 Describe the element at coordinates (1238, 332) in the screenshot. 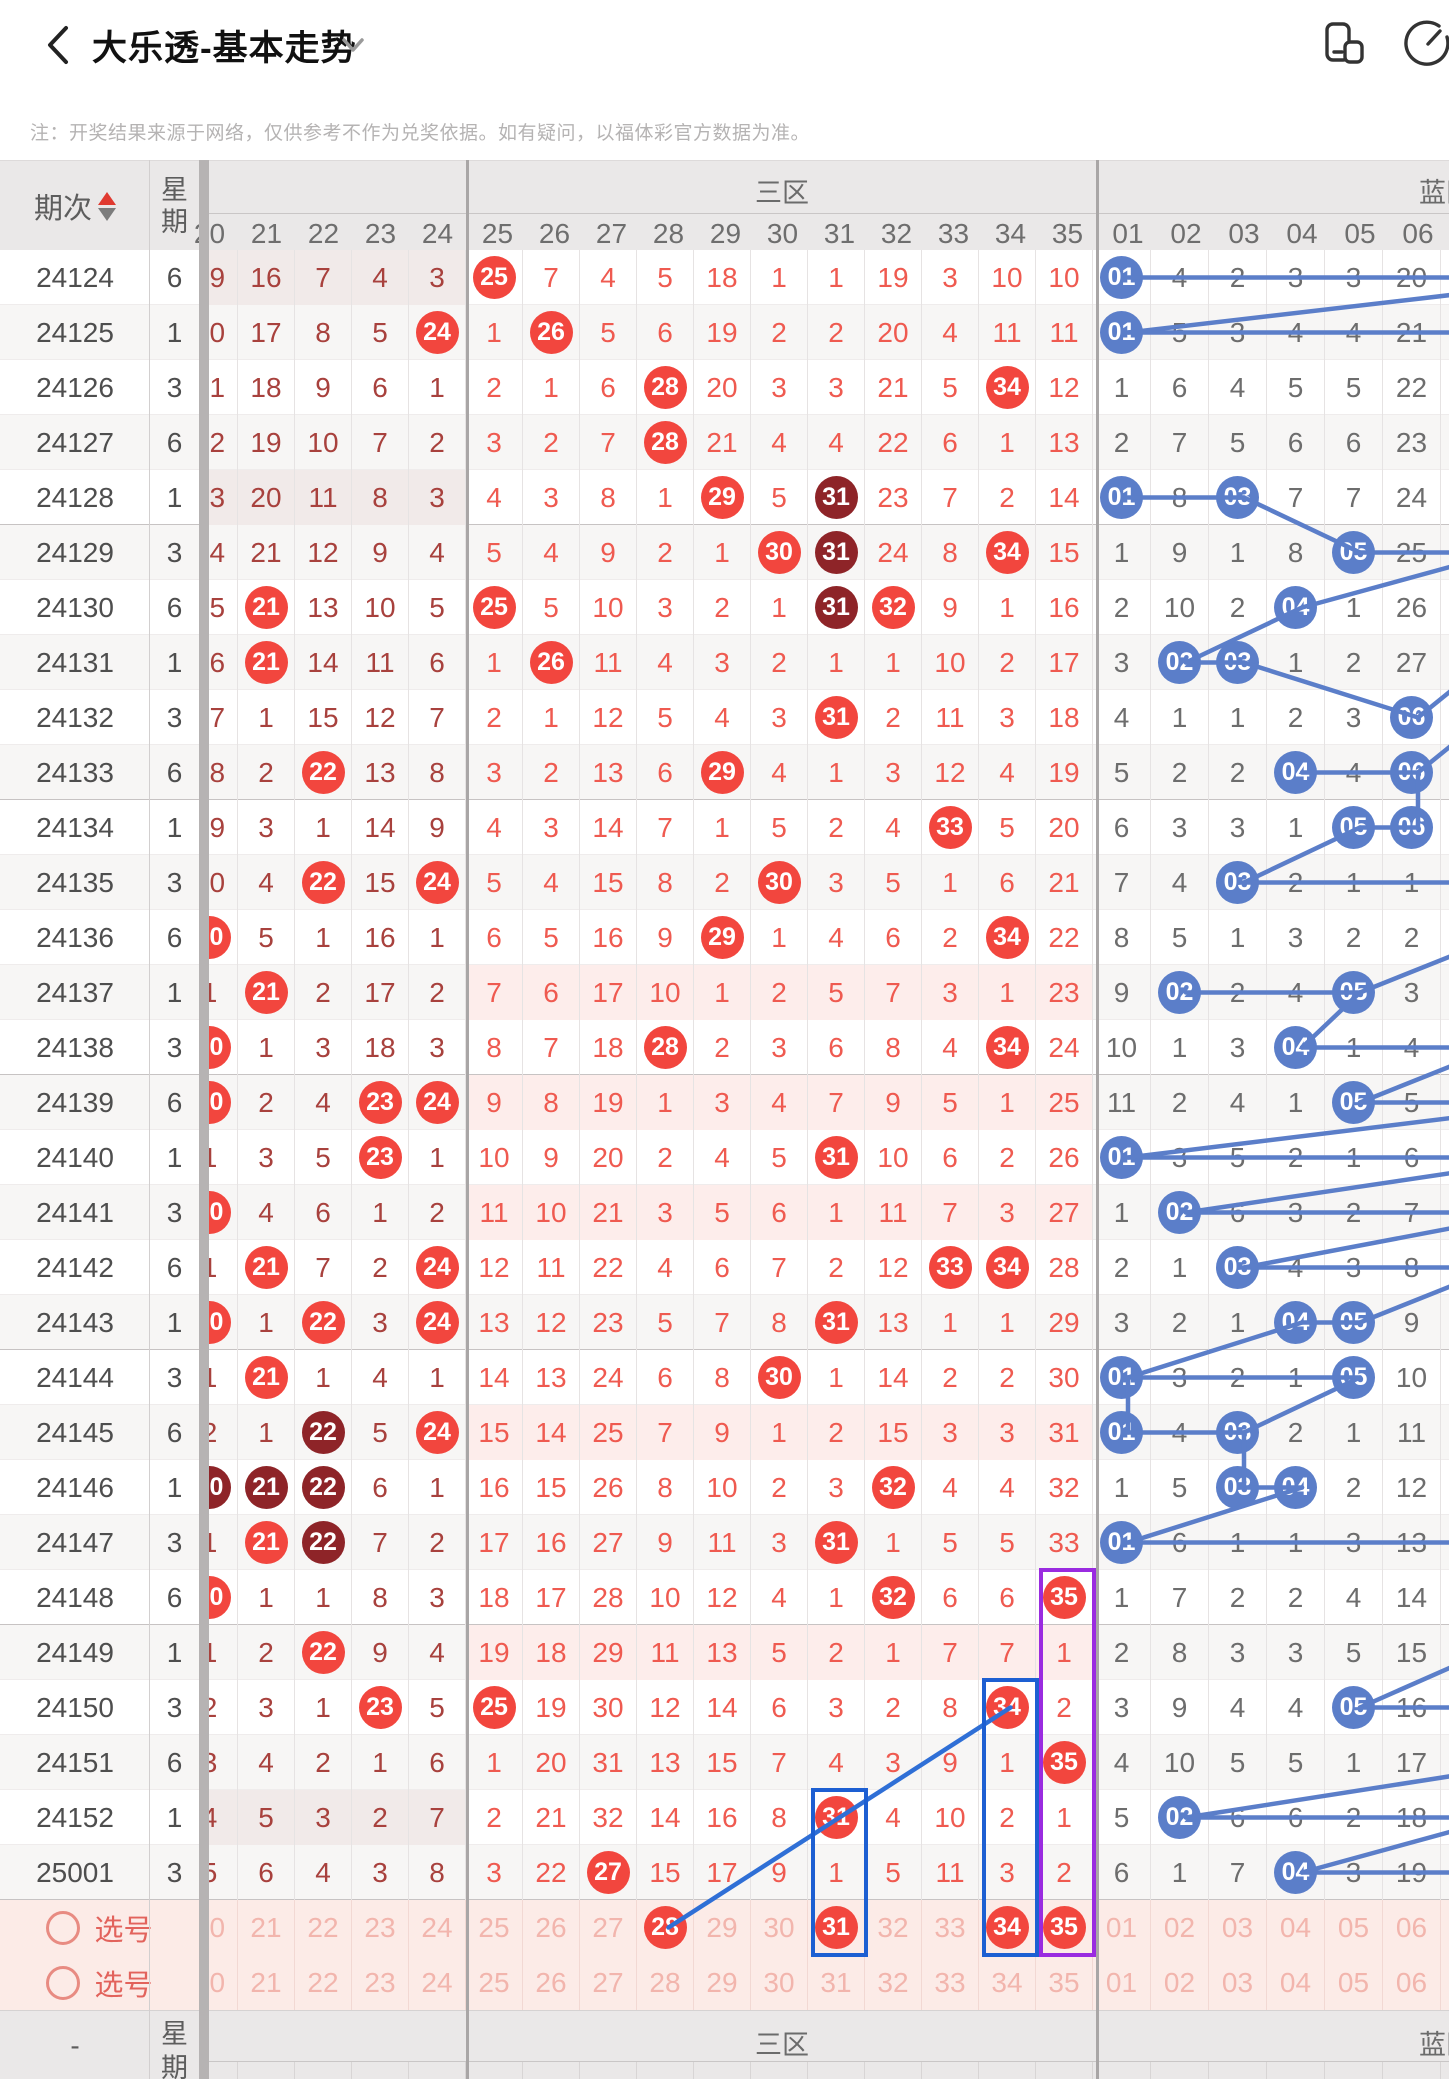

I see `blue-miss-cell: 3` at that location.